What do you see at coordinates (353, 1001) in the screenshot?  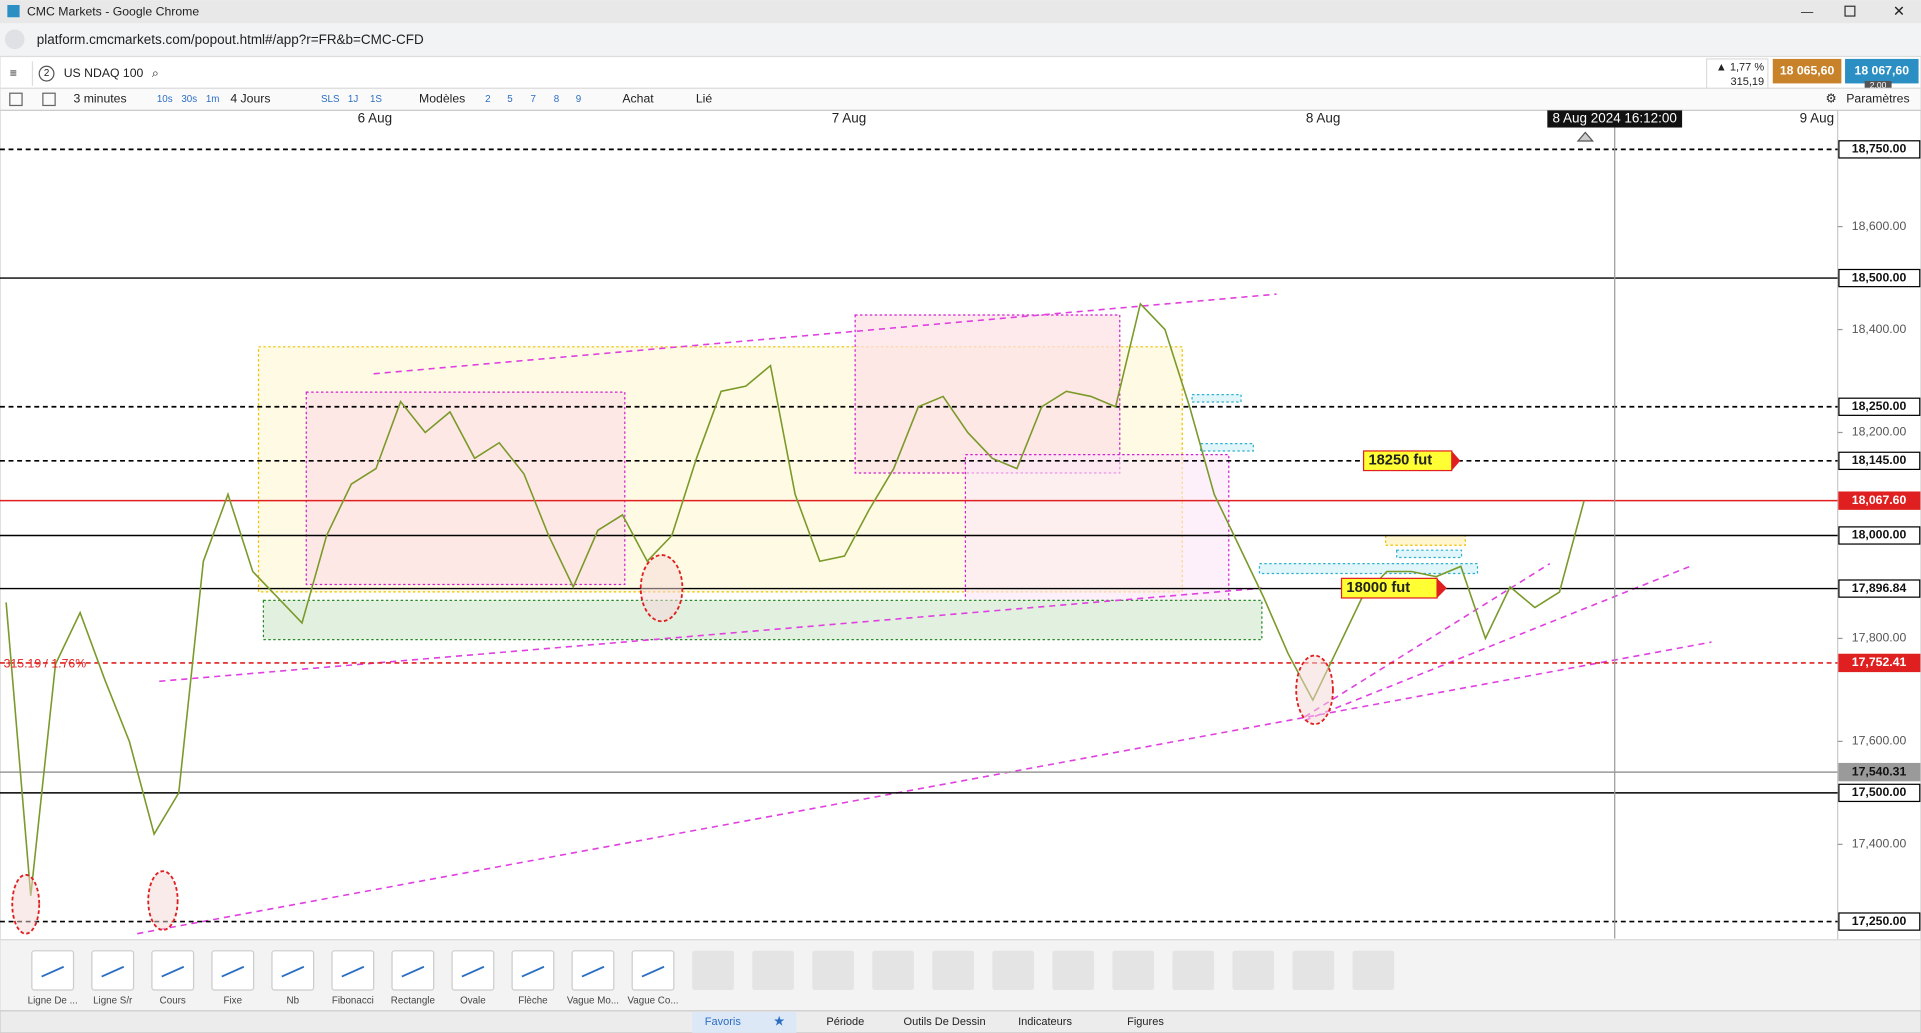 I see `tool-label: Fibonacci` at bounding box center [353, 1001].